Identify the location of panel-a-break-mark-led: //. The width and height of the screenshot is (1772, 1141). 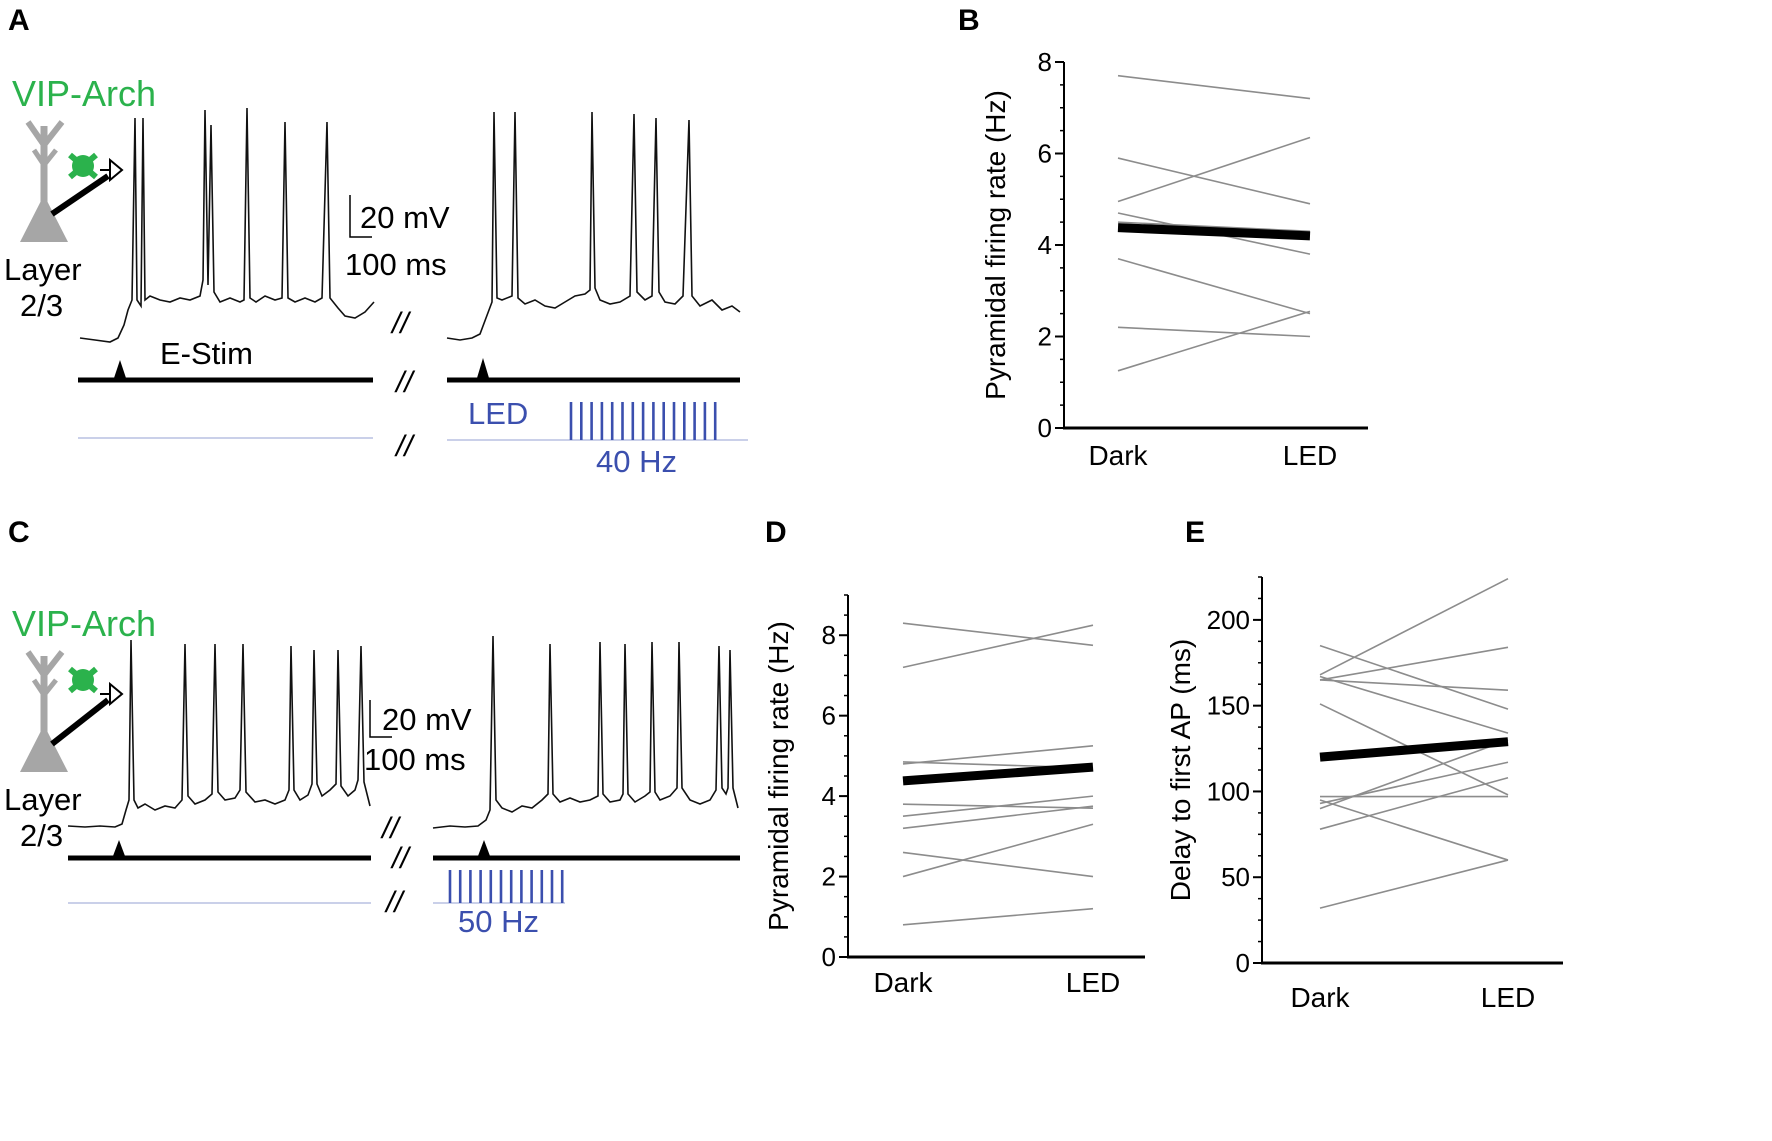
(404, 446).